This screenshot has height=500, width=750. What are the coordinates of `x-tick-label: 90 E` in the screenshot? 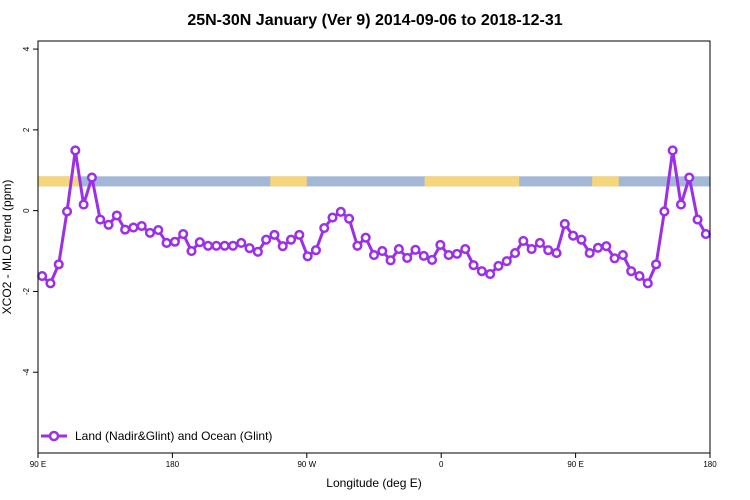 It's located at (575, 464).